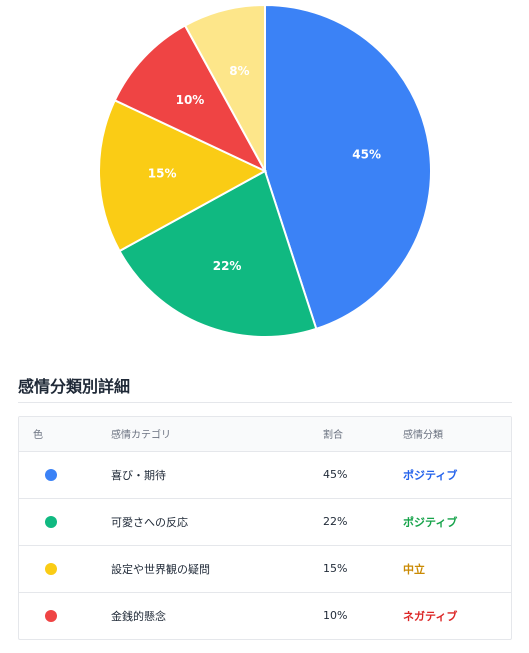 This screenshot has height=653, width=529. I want to click on row-ratio: 15%, so click(335, 568).